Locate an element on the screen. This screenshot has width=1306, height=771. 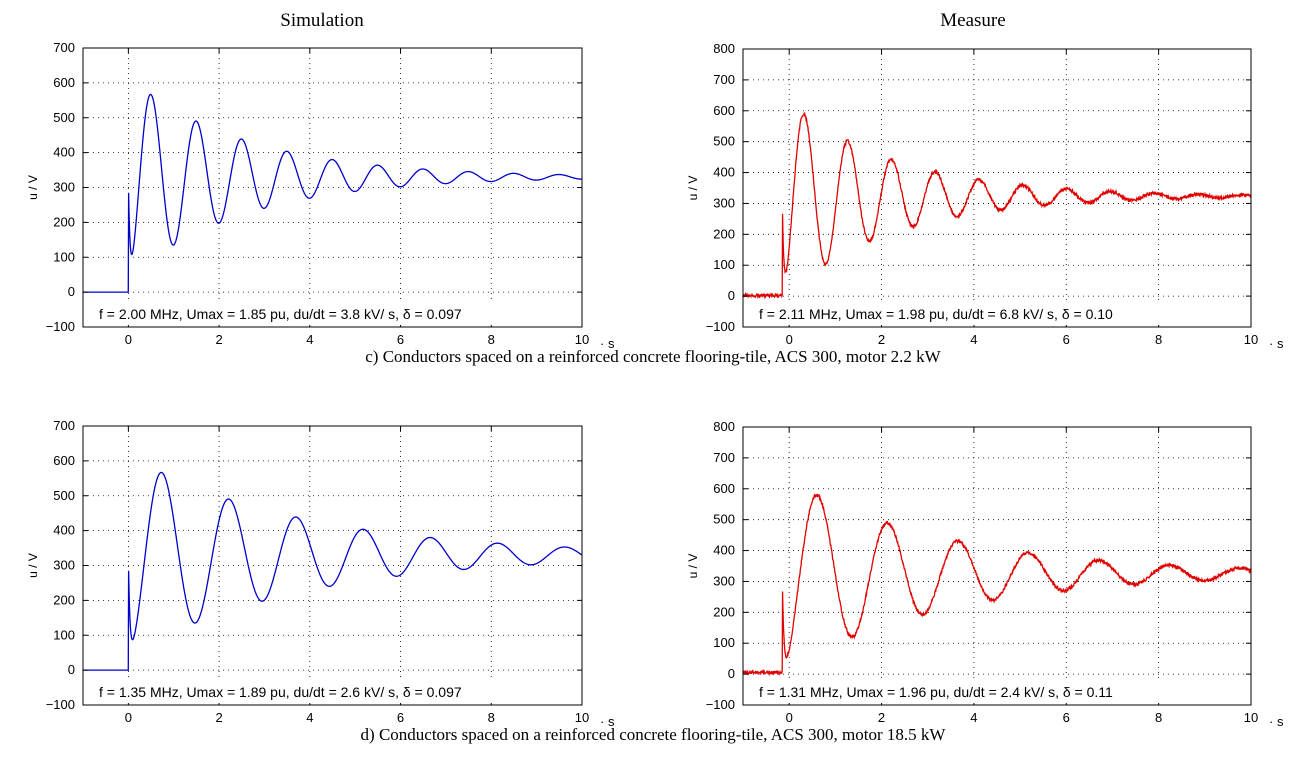
column-title-measure: Measure is located at coordinates (972, 20).